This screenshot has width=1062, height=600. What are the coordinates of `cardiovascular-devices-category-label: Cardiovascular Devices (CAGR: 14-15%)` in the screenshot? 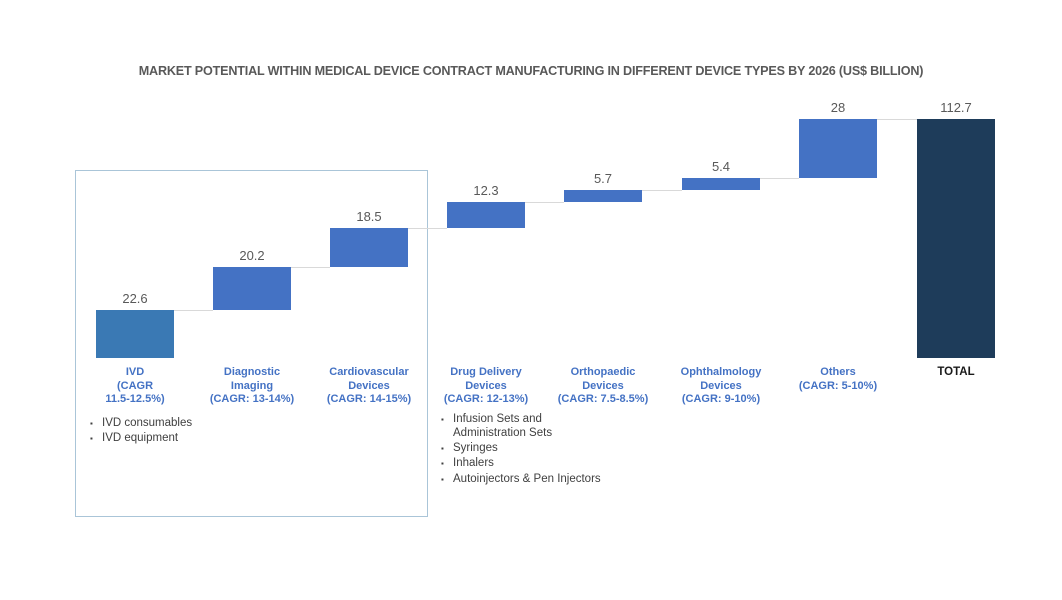 It's located at (369, 386).